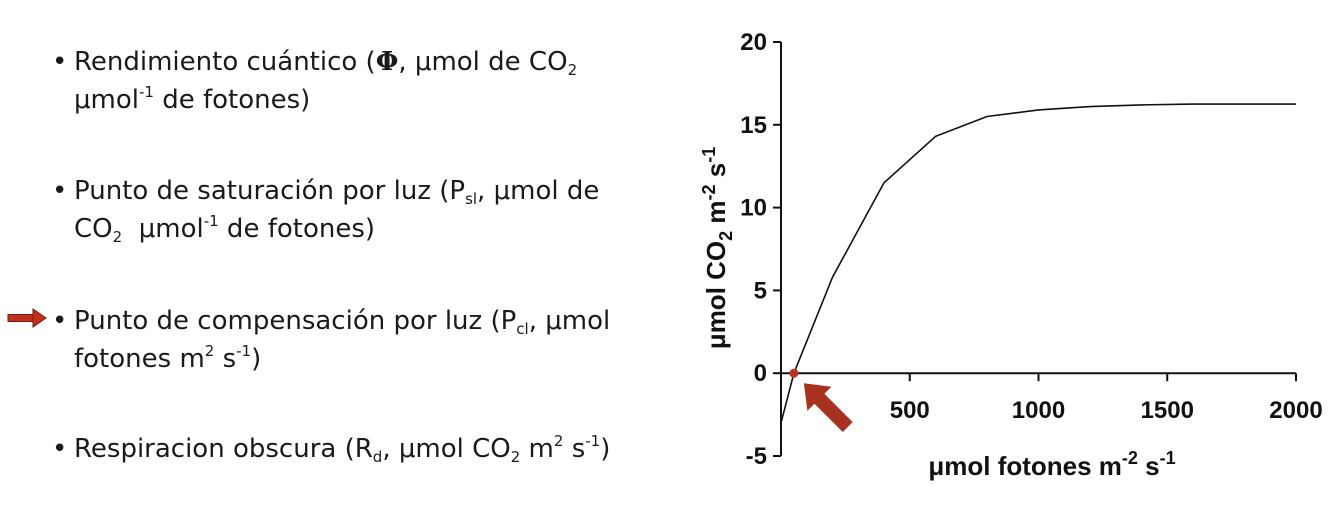 This screenshot has height=525, width=1343. Describe the element at coordinates (1167, 410) in the screenshot. I see `x-tick-label: 1500` at that location.